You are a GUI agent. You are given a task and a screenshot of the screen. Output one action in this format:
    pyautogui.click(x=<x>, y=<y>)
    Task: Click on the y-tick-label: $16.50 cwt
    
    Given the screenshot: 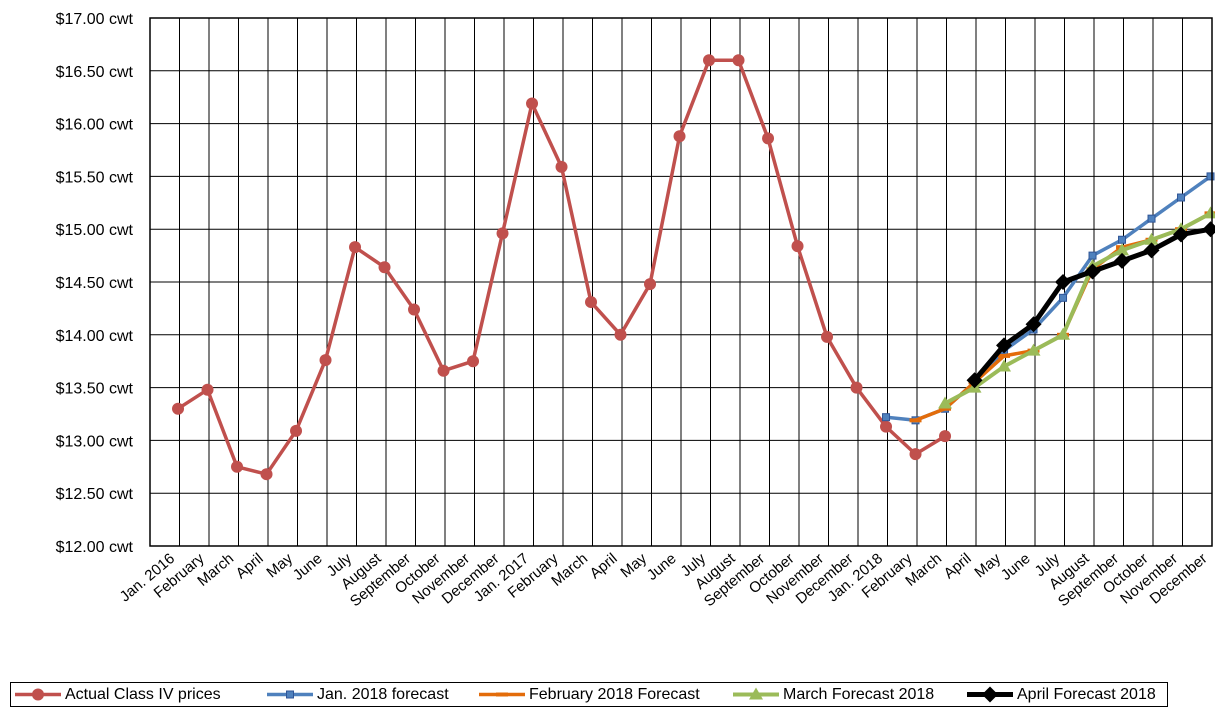 What is the action you would take?
    pyautogui.click(x=95, y=72)
    